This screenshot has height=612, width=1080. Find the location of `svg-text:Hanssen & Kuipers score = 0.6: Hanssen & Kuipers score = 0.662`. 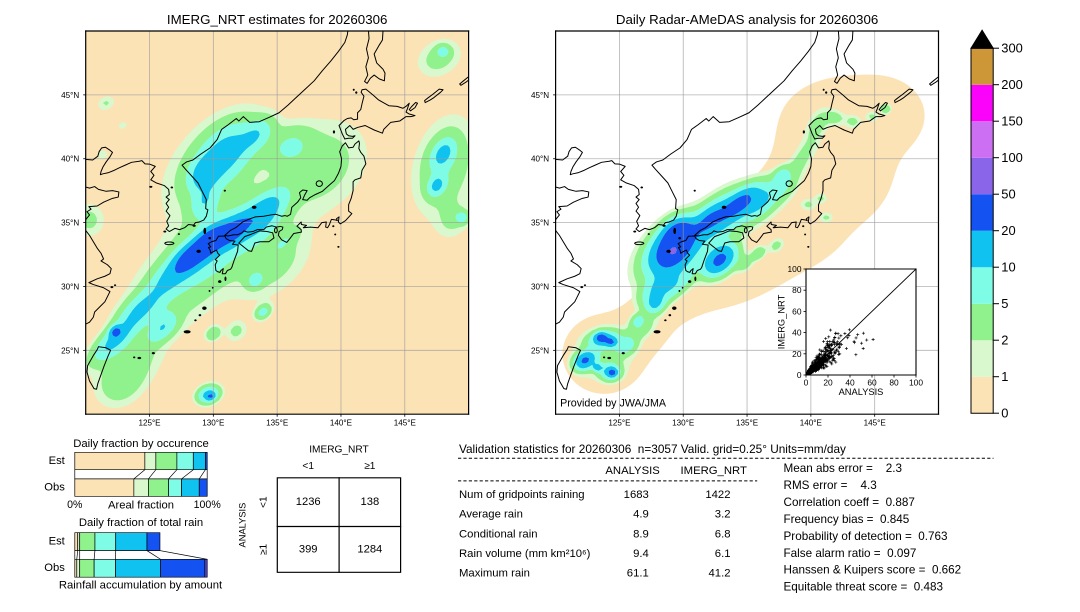

svg-text:Hanssen & Kuipers score = 0.6: Hanssen & Kuipers score = 0.662 is located at coordinates (873, 570).